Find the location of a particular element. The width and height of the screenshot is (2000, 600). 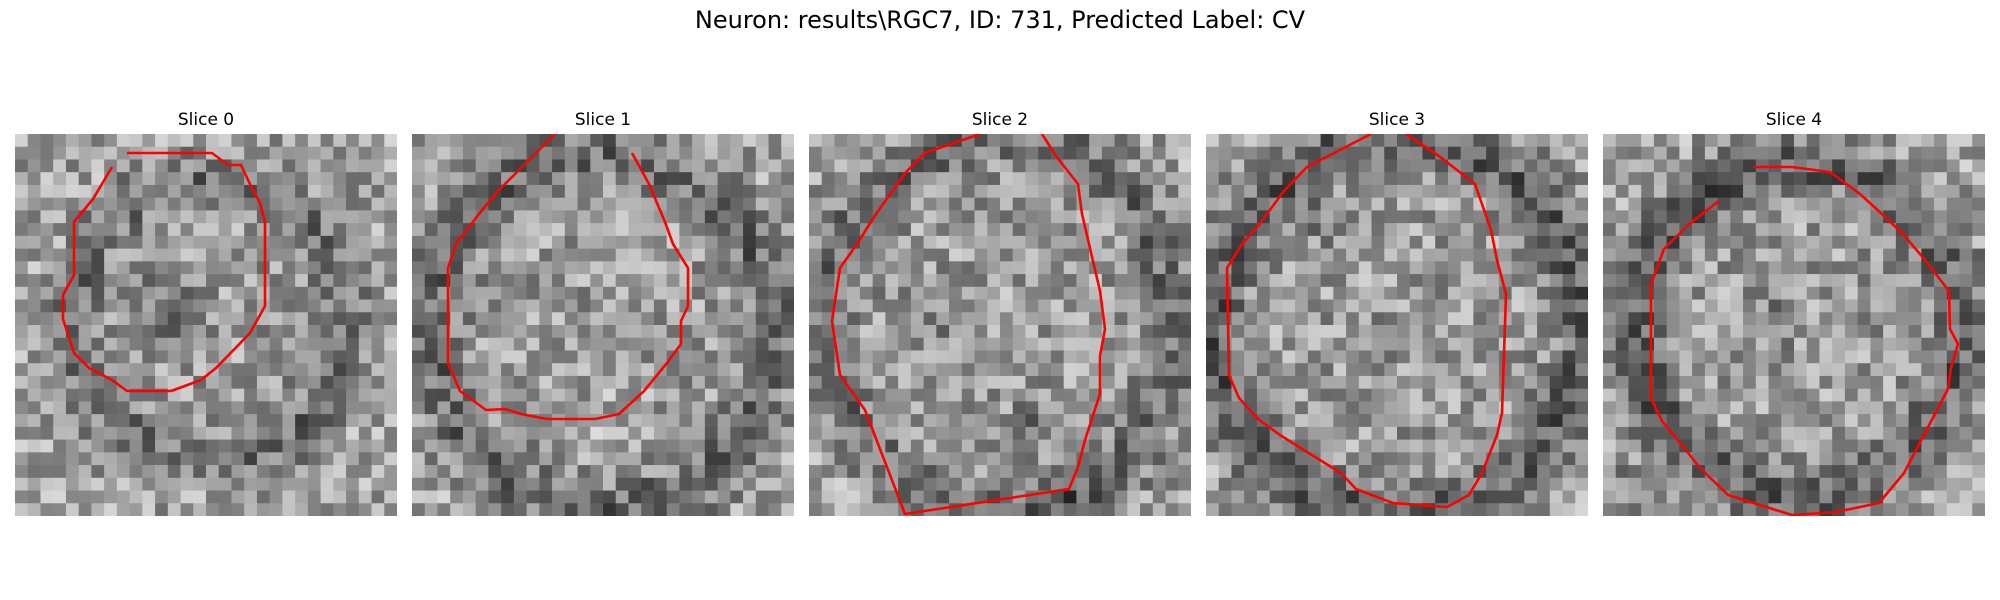

slice-title: Slice 3 is located at coordinates (1397, 120).